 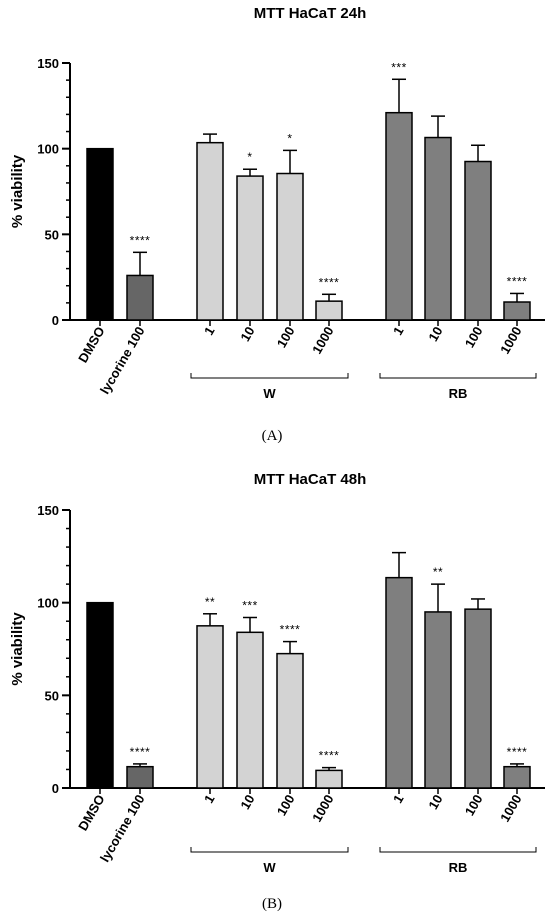 I want to click on chart-title: MTT HaCaT 48h, so click(x=310, y=479).